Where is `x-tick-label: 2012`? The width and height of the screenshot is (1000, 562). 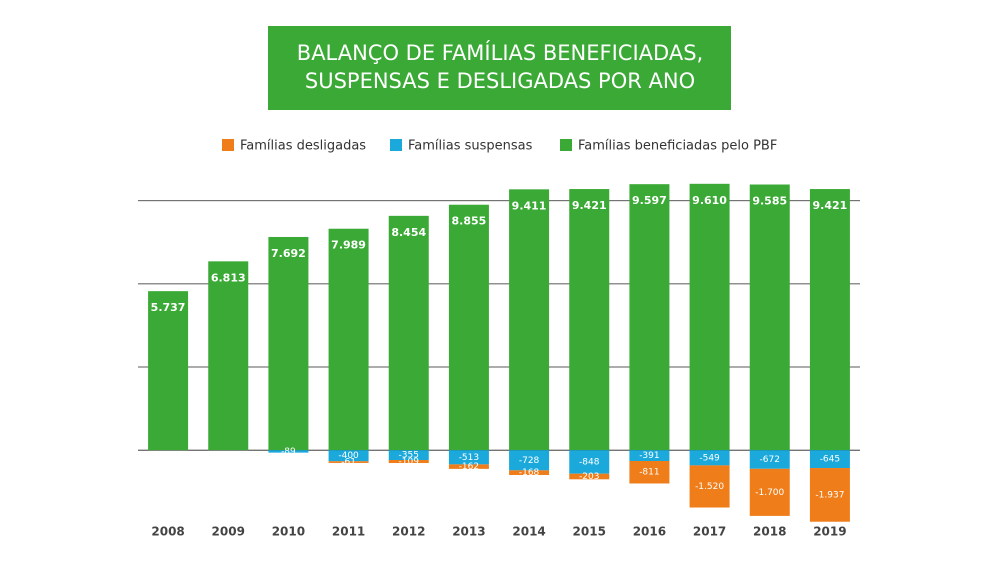
x-tick-label: 2012 is located at coordinates (408, 532).